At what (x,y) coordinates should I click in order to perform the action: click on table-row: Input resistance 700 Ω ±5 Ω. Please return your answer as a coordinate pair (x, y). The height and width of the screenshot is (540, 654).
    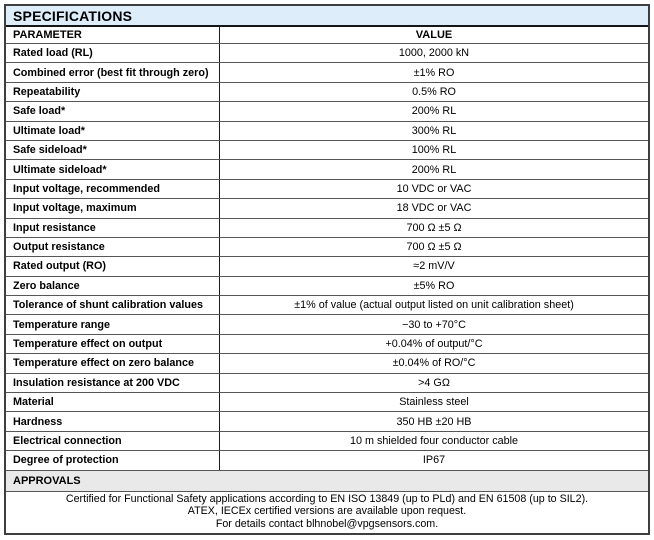
    Looking at the image, I should click on (327, 227).